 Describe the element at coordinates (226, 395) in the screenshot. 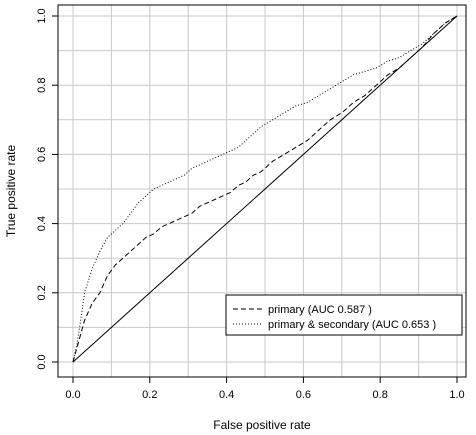

I see `x-tick-label: 0.4` at that location.